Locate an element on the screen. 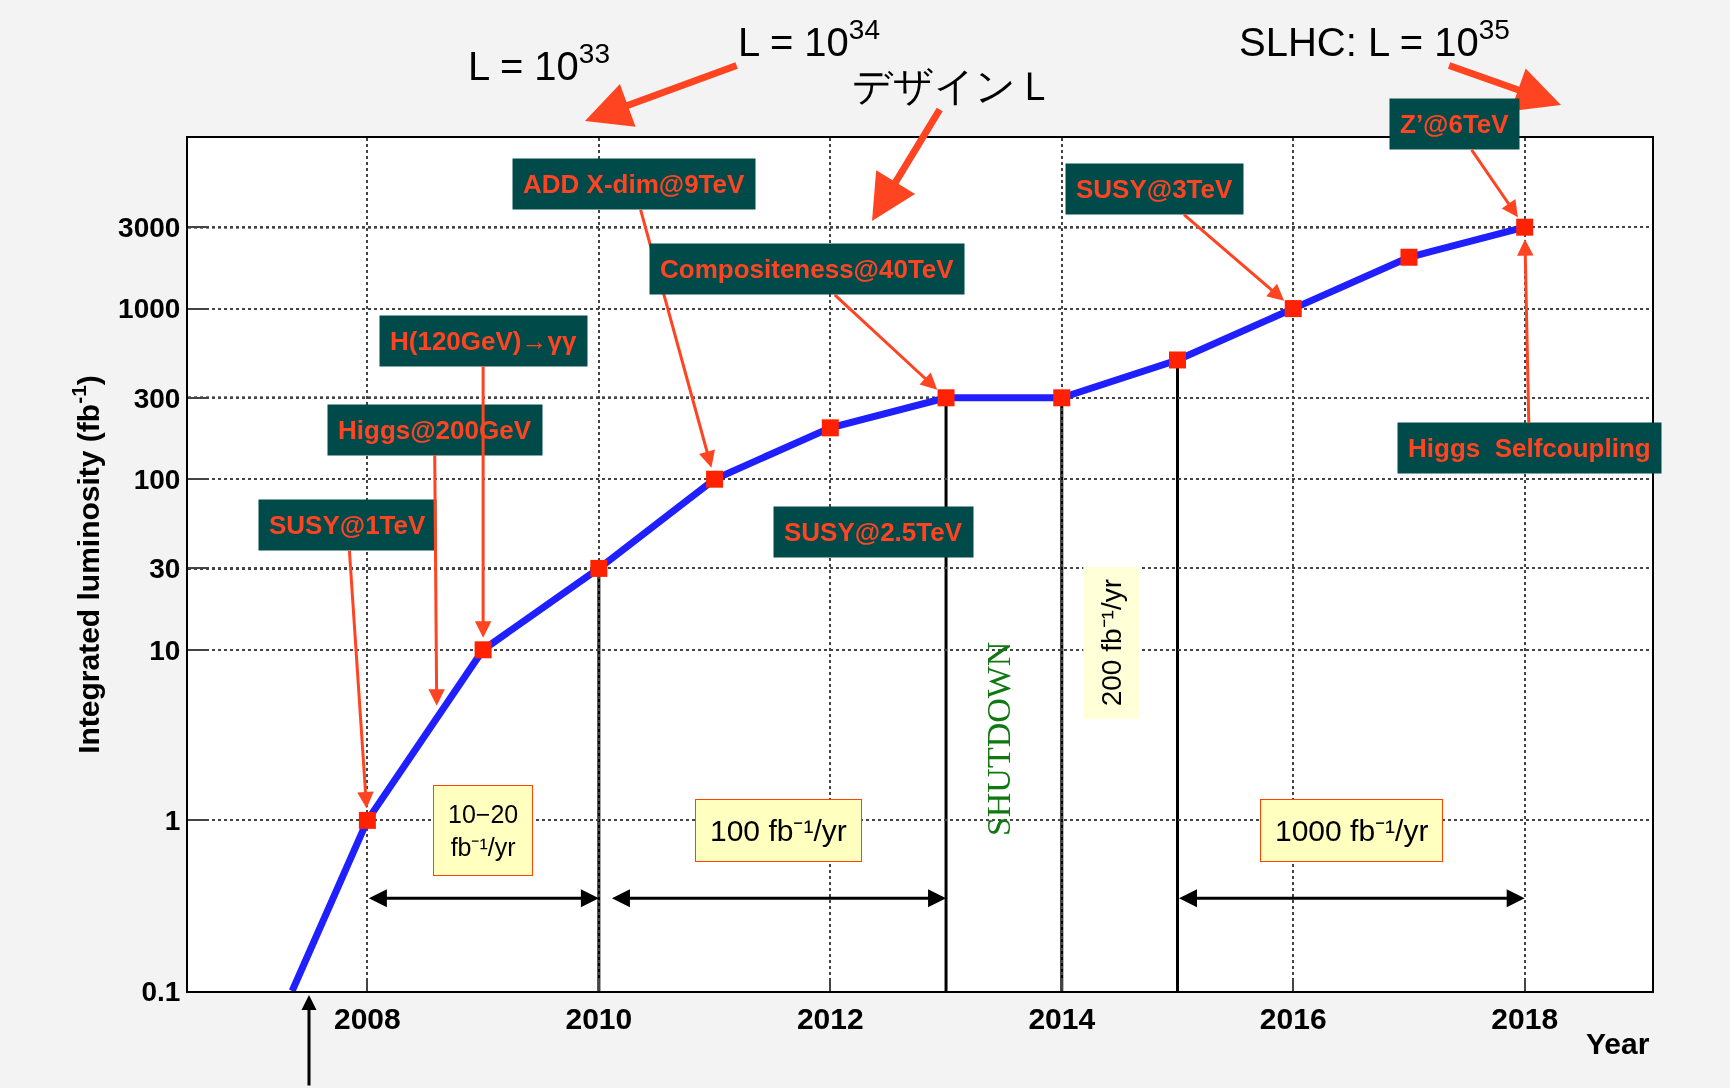 Image resolution: width=1730 pixels, height=1088 pixels. annotation: ADD X-dim@9TeV is located at coordinates (634, 184).